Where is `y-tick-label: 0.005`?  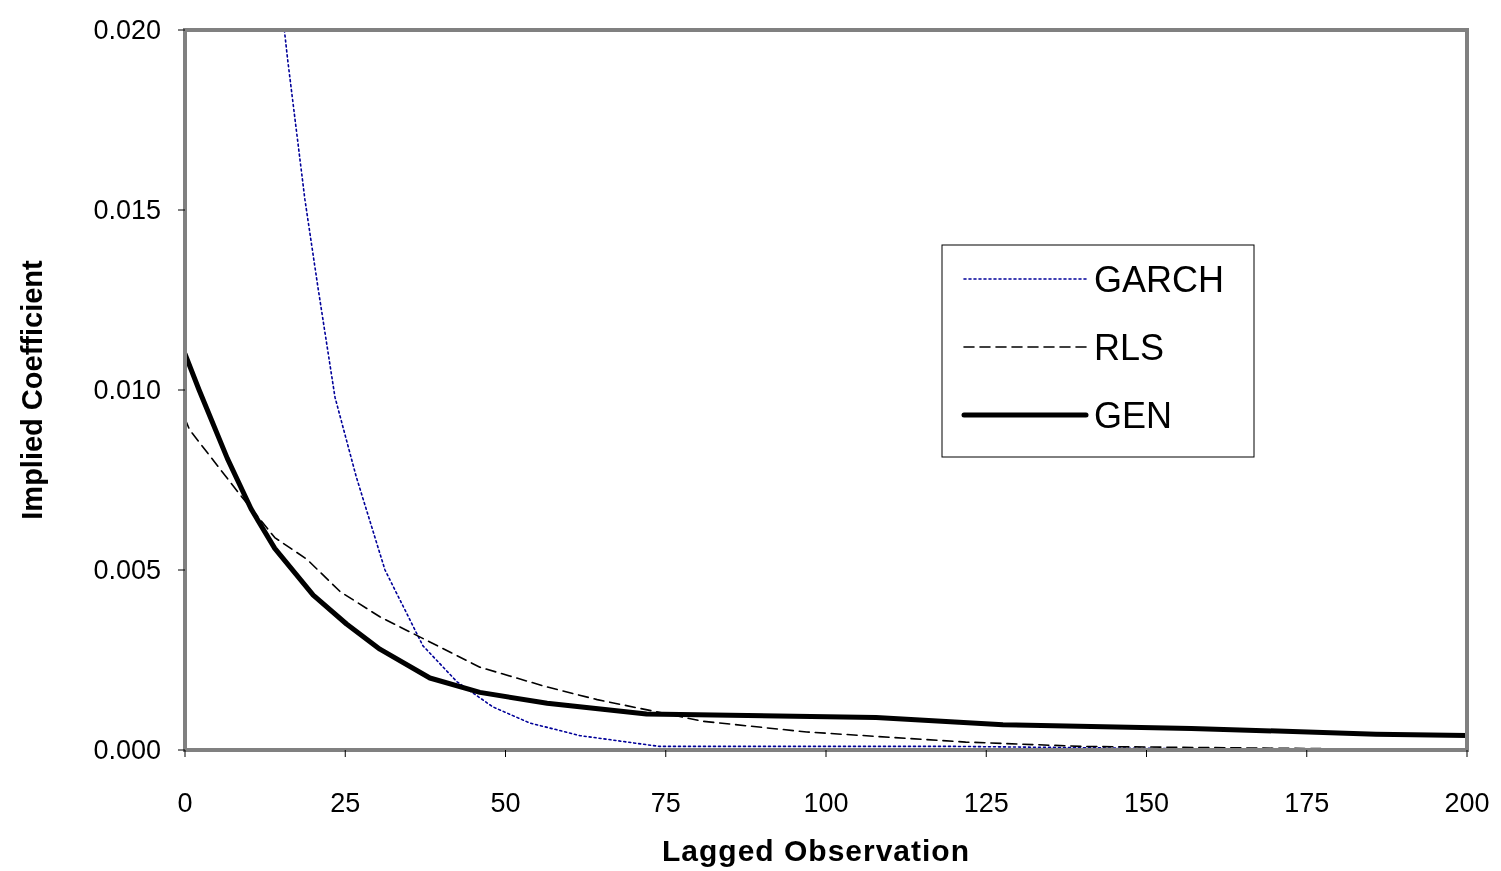 y-tick-label: 0.005 is located at coordinates (127, 570).